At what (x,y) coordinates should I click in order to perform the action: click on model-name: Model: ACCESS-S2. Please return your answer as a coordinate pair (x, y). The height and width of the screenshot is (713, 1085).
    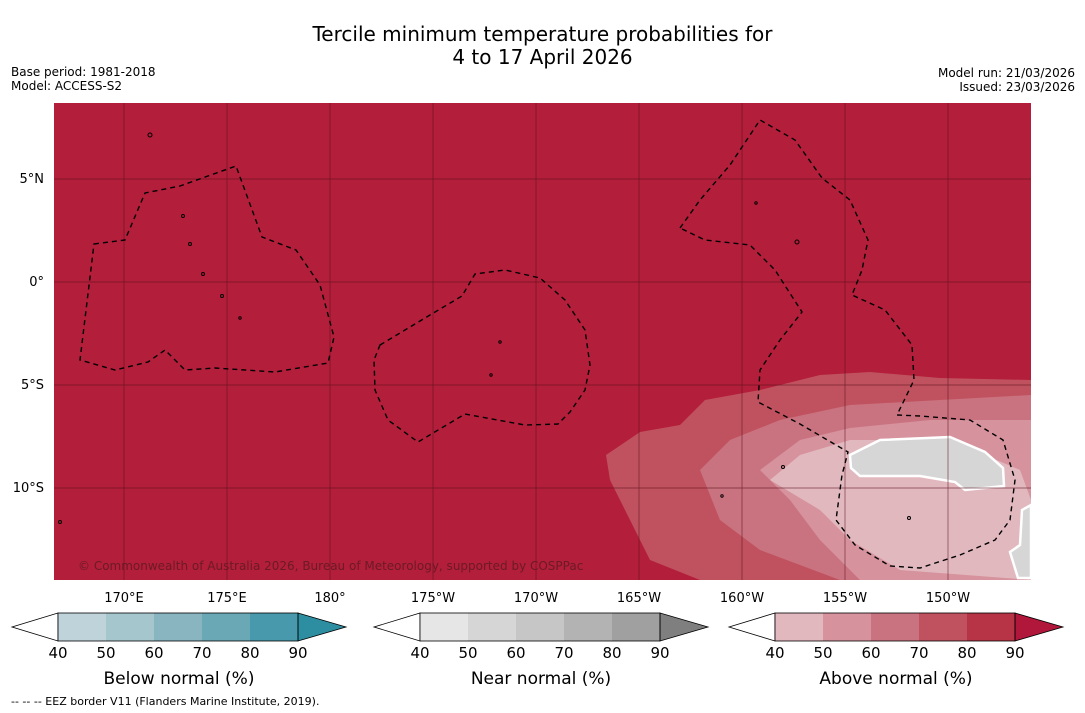
    Looking at the image, I should click on (67, 86).